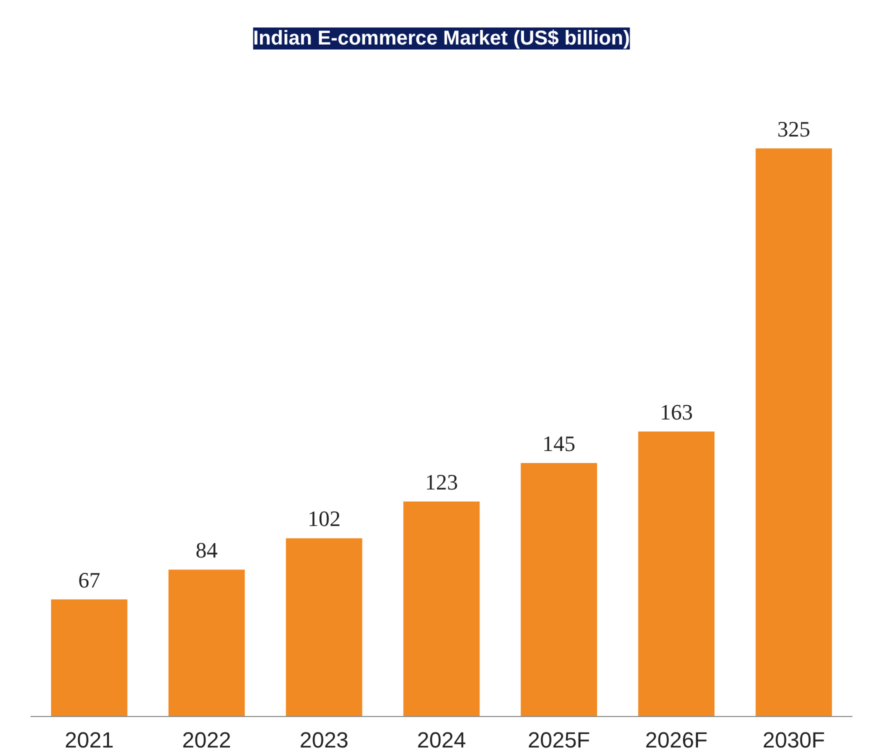 The height and width of the screenshot is (756, 882). I want to click on data-label: 67, so click(89, 579).